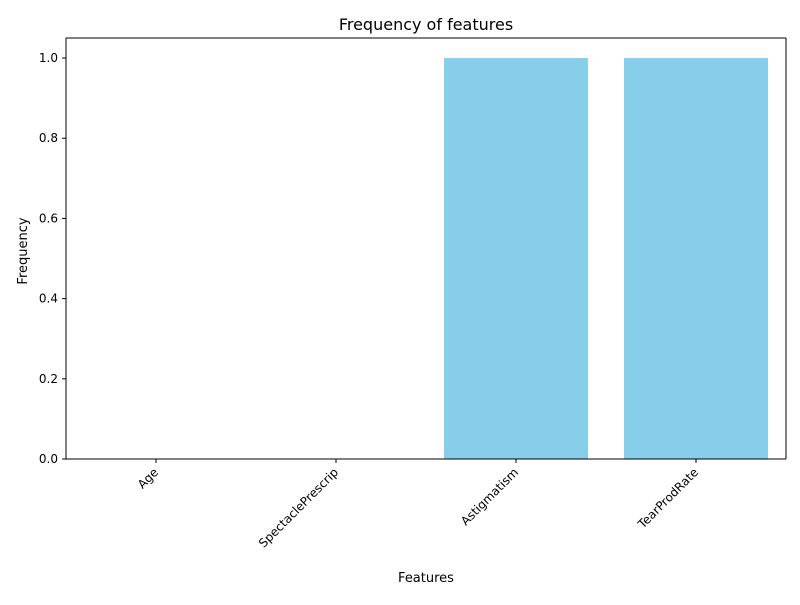 Image resolution: width=800 pixels, height=605 pixels. What do you see at coordinates (48, 218) in the screenshot?
I see `y-tick-label: 0.6` at bounding box center [48, 218].